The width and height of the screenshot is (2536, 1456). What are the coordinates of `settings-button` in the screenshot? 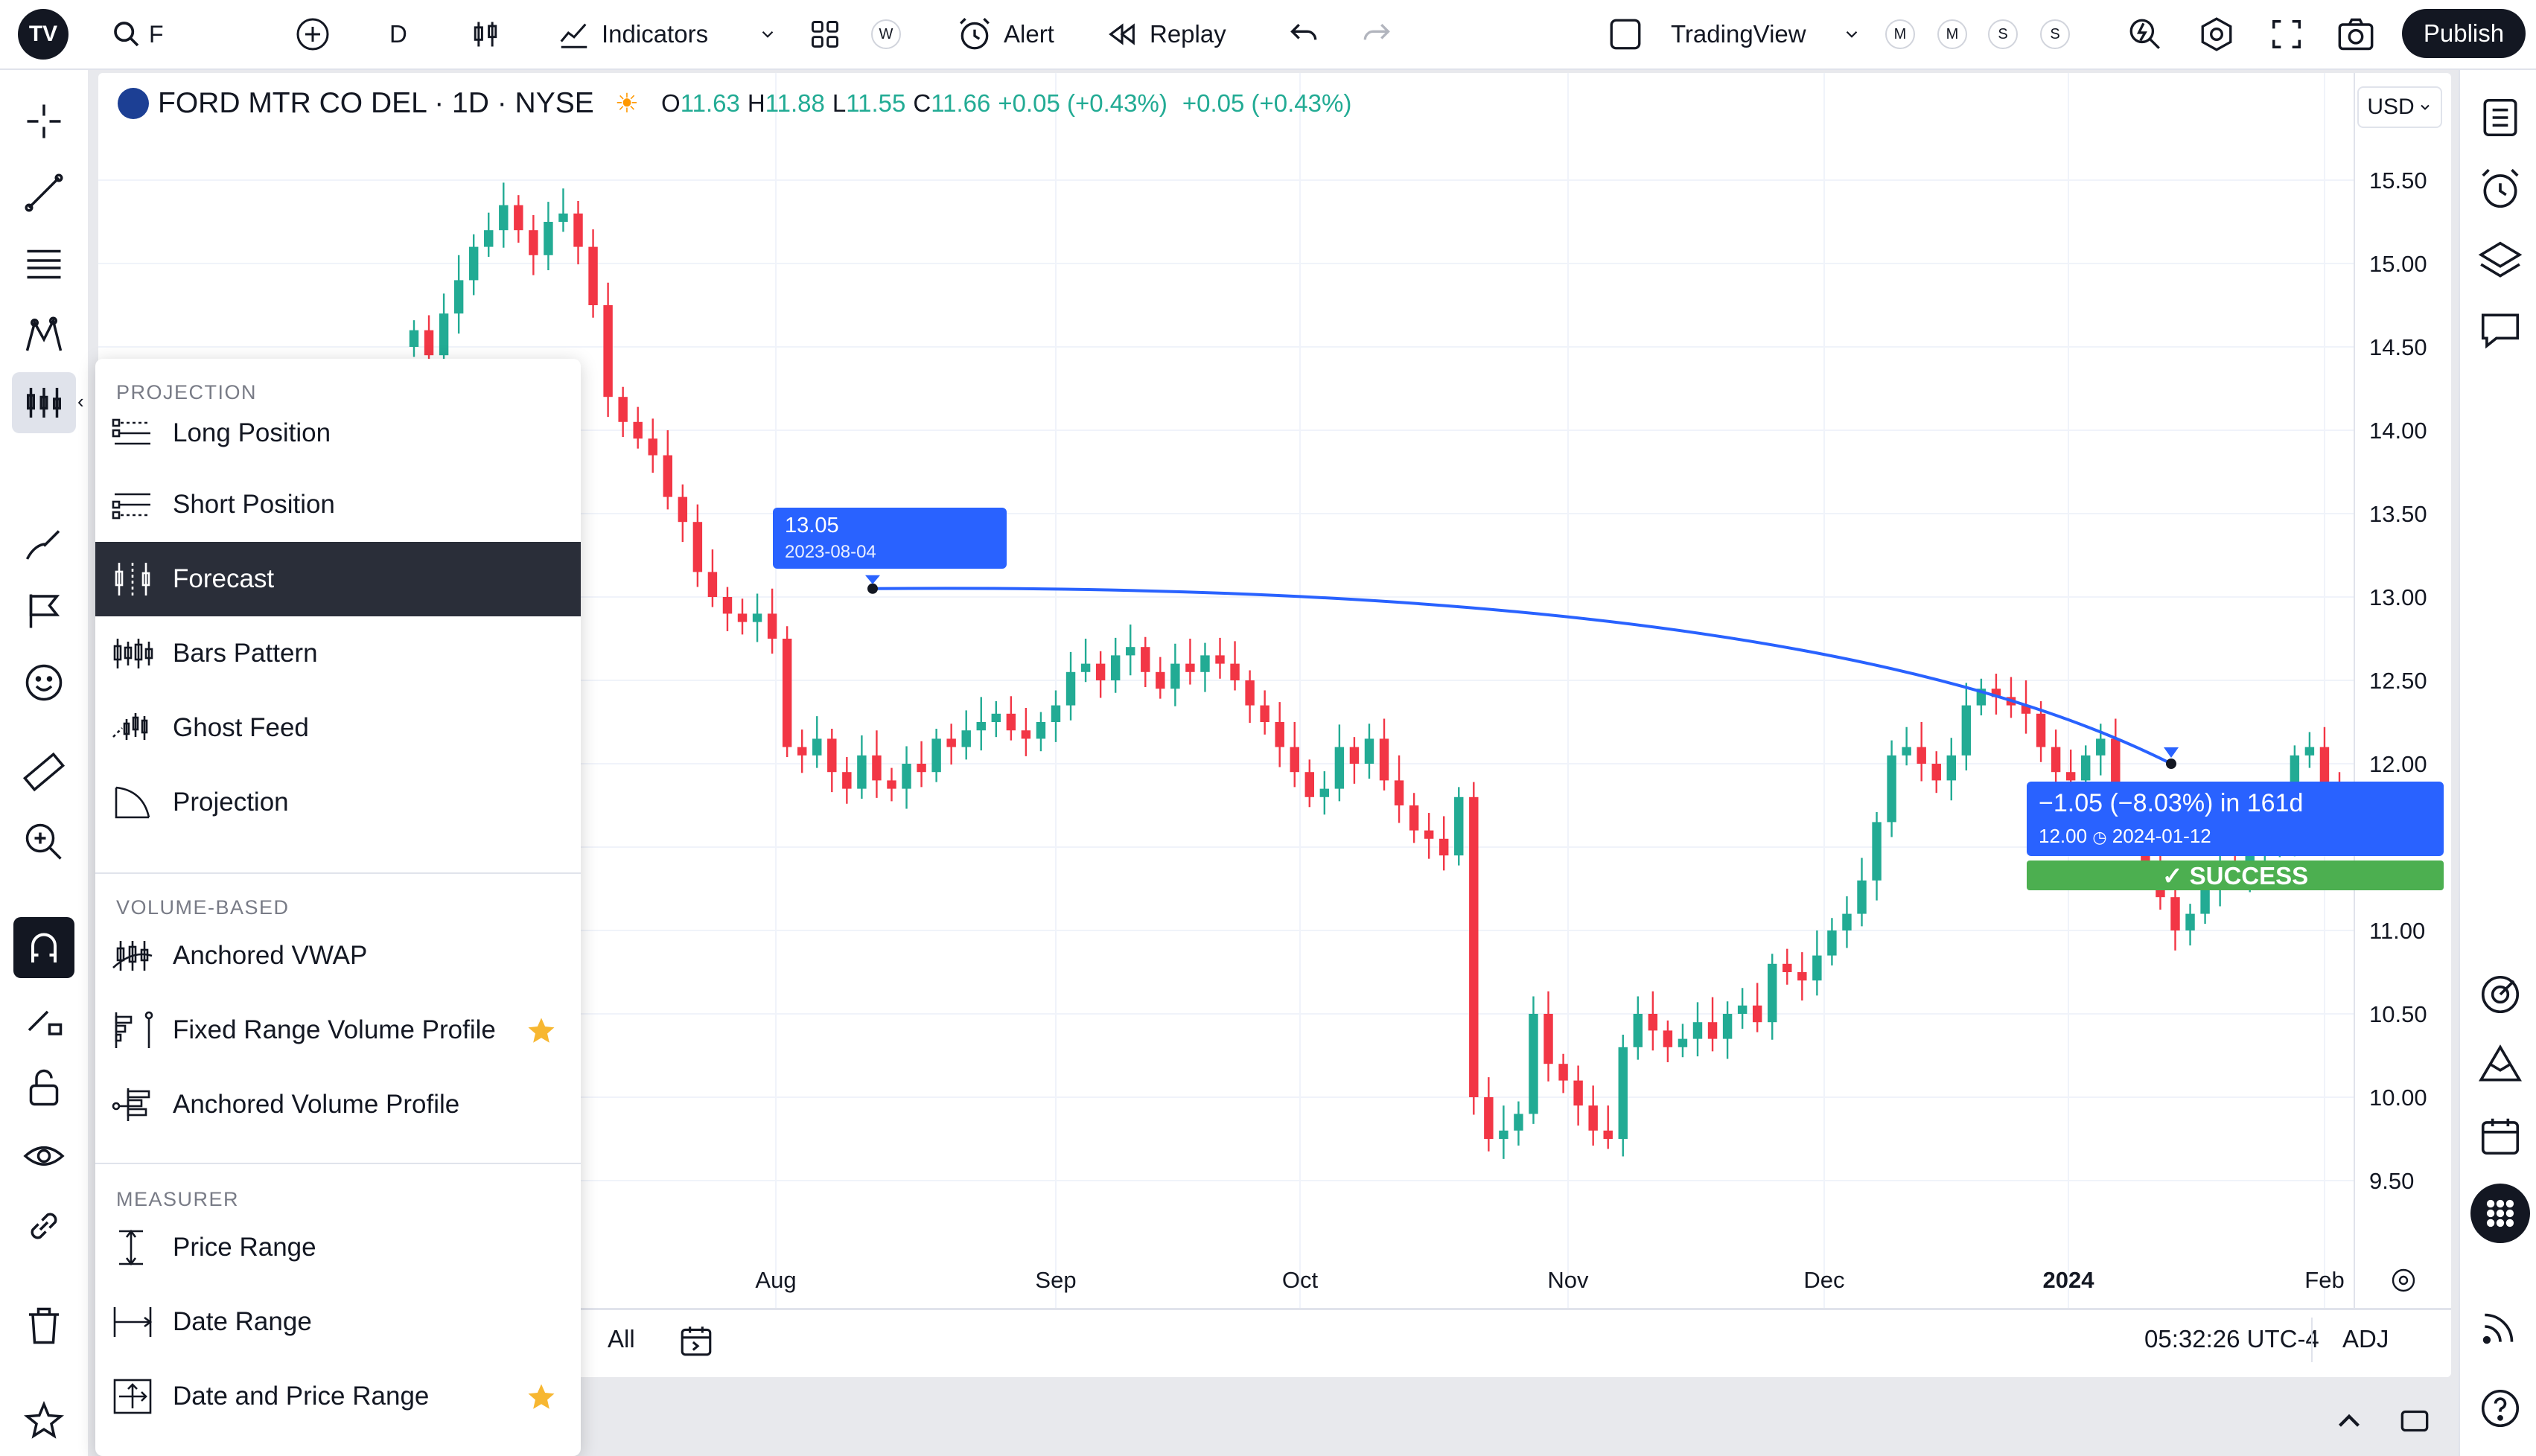 It's located at (2216, 34).